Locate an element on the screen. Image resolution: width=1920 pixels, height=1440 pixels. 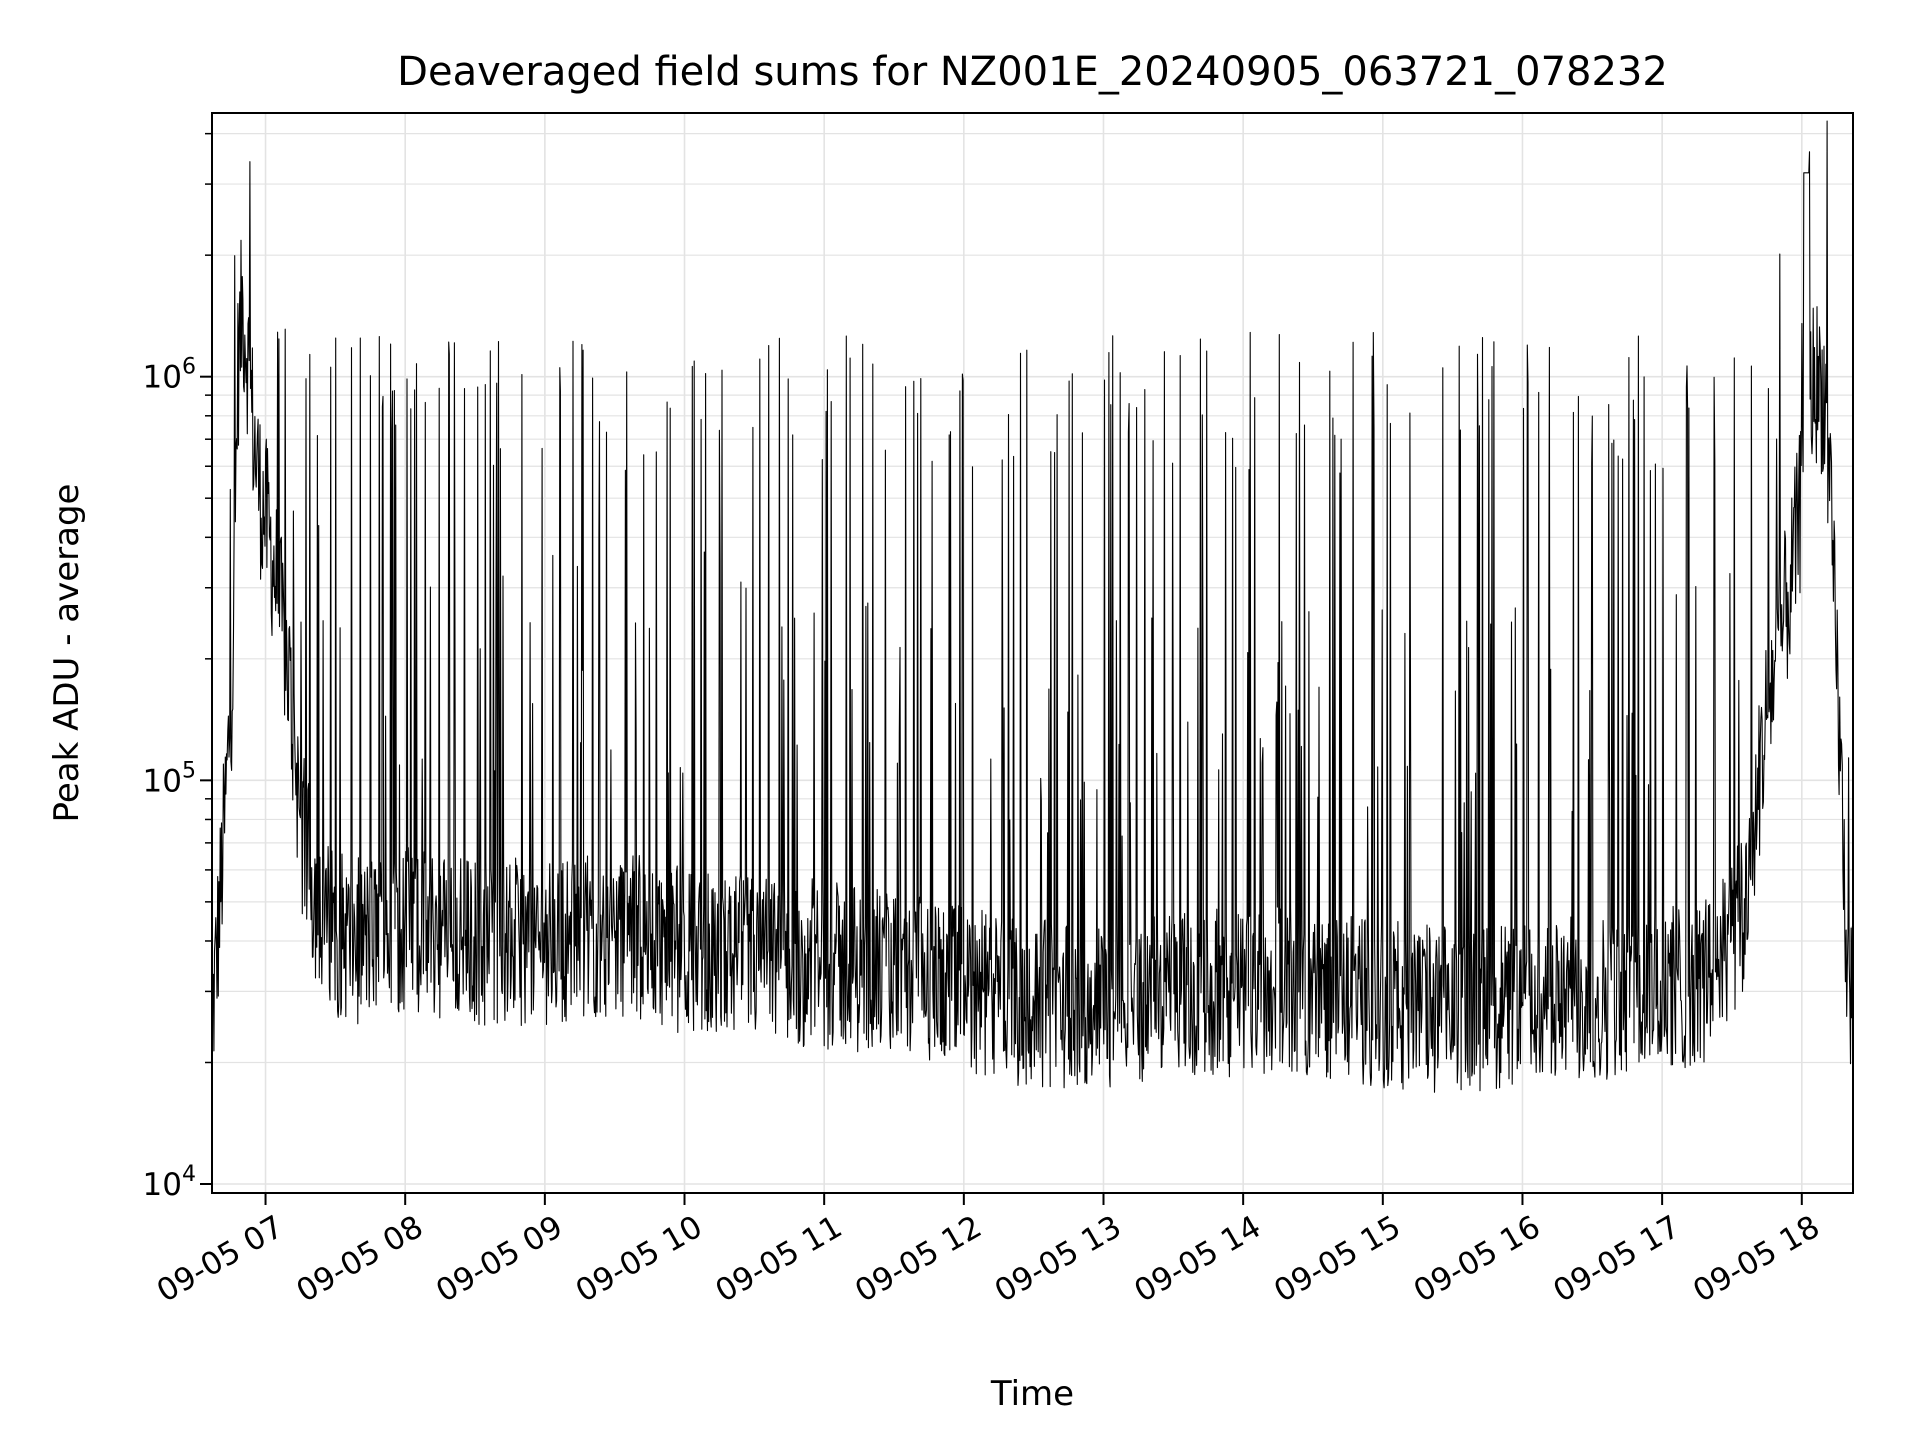
y-tick-label: 10⁵ is located at coordinates (169, 778).